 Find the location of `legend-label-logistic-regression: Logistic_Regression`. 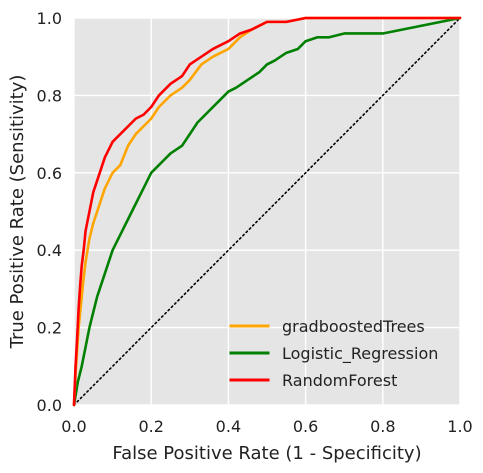

legend-label-logistic-regression: Logistic_Regression is located at coordinates (360, 354).